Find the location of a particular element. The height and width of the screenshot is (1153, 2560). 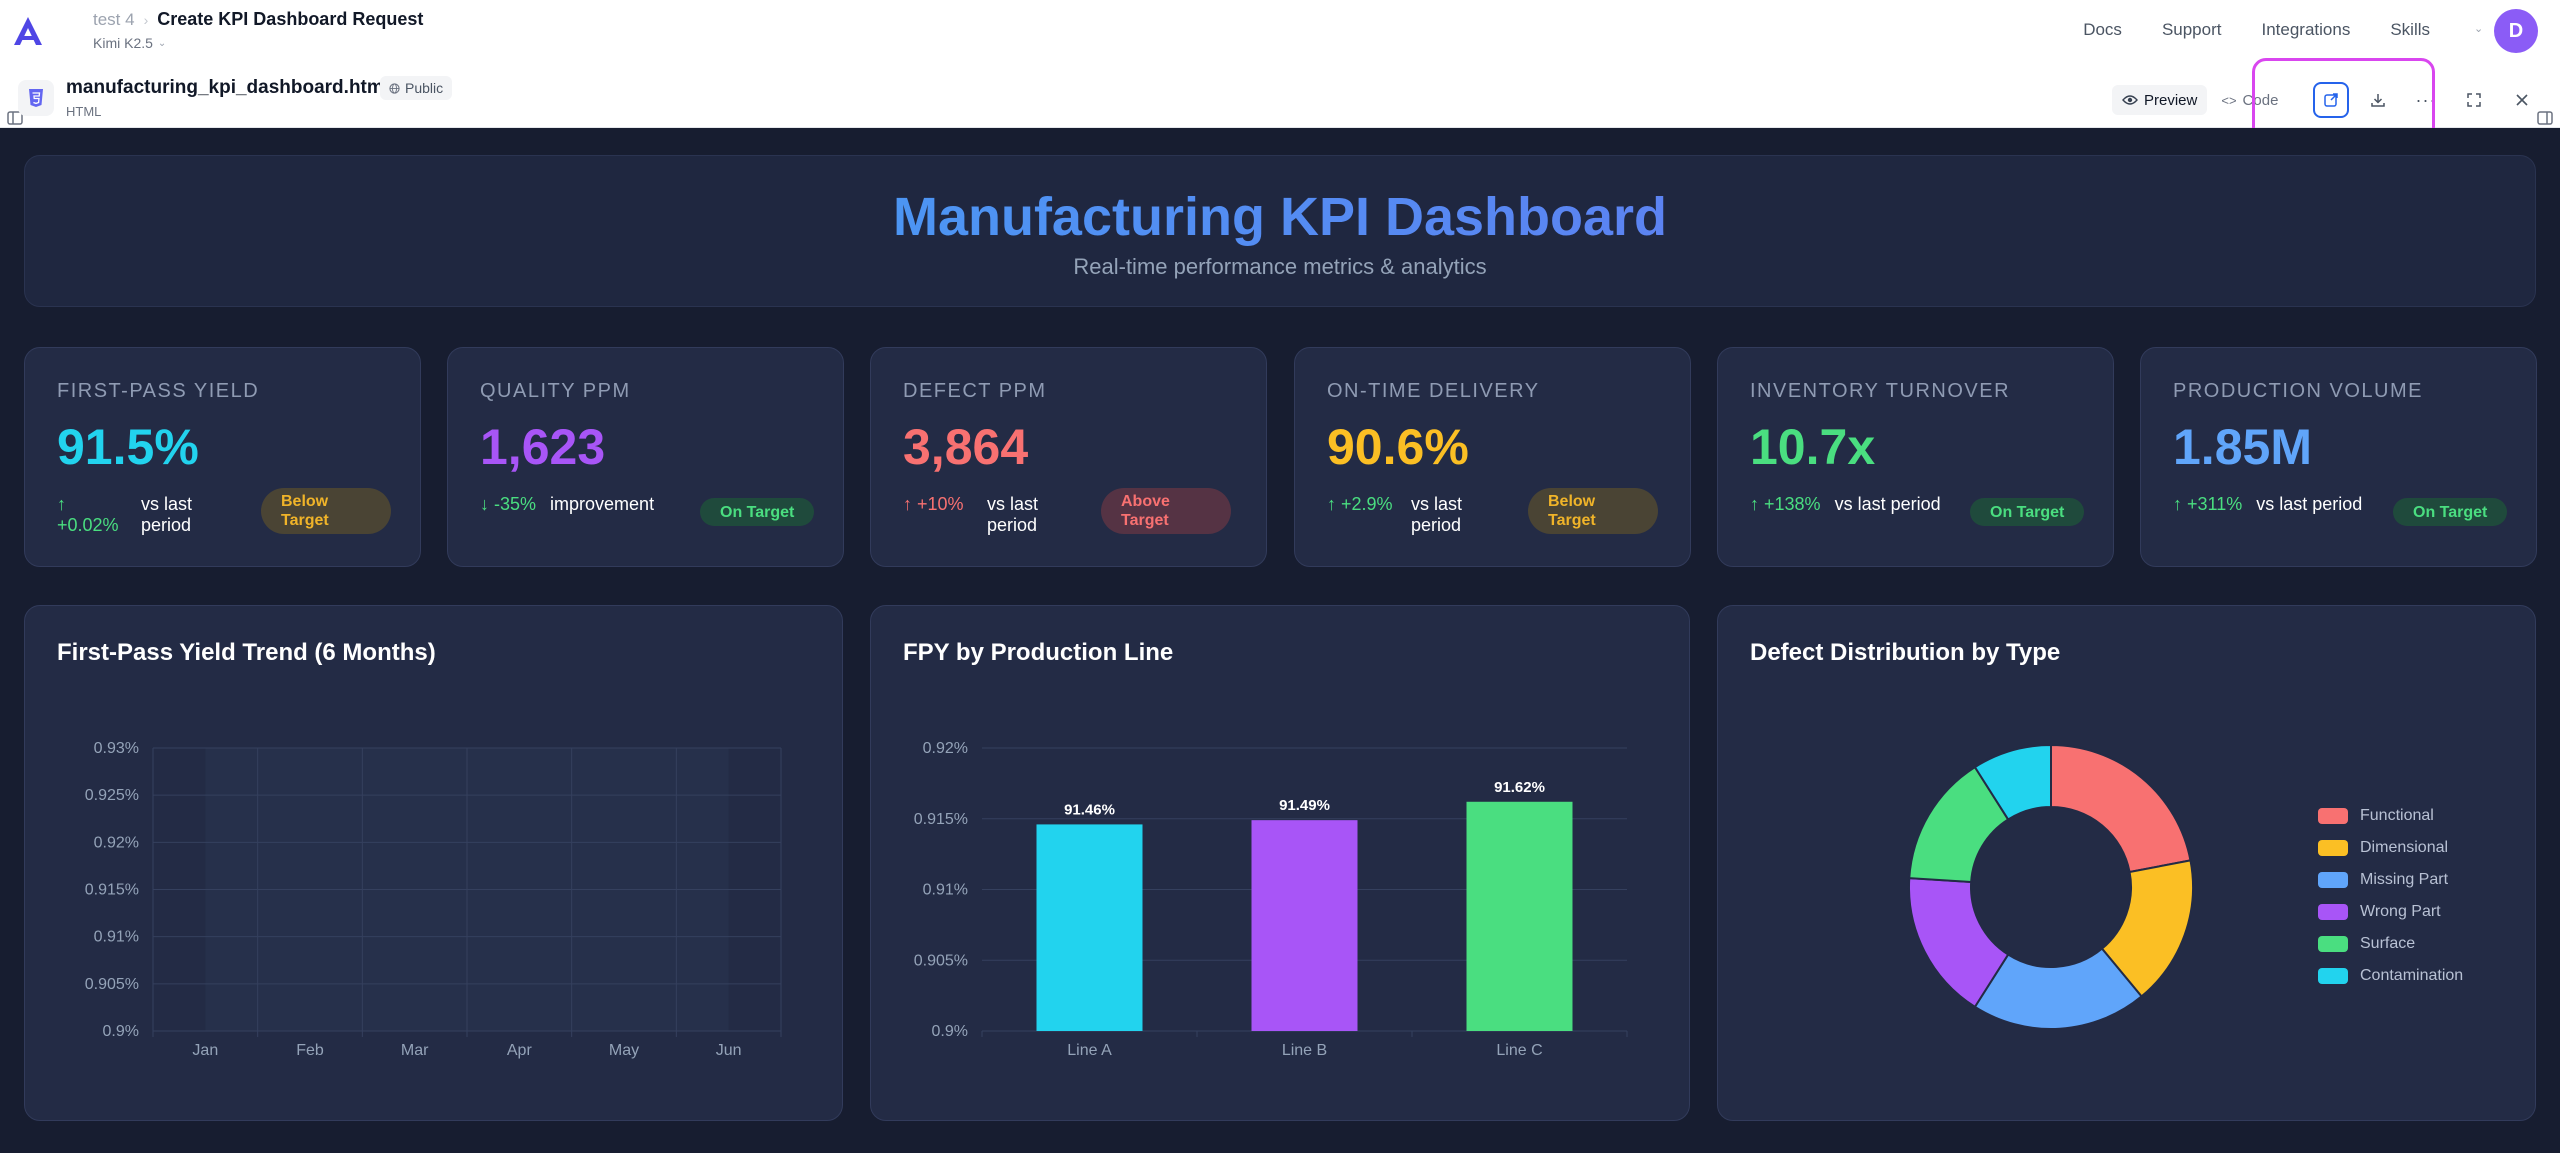

kpi-change-value: ↑ +10% is located at coordinates (933, 504).